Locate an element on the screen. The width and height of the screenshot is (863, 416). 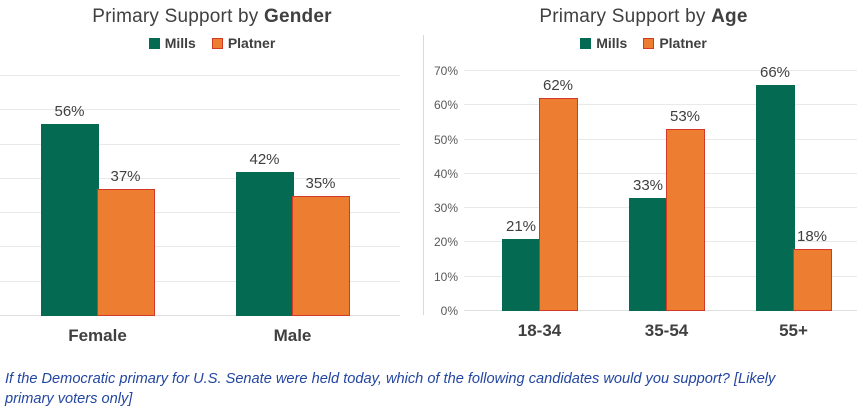
bar-group-Female: 56% 37% Female is located at coordinates (97, 210).